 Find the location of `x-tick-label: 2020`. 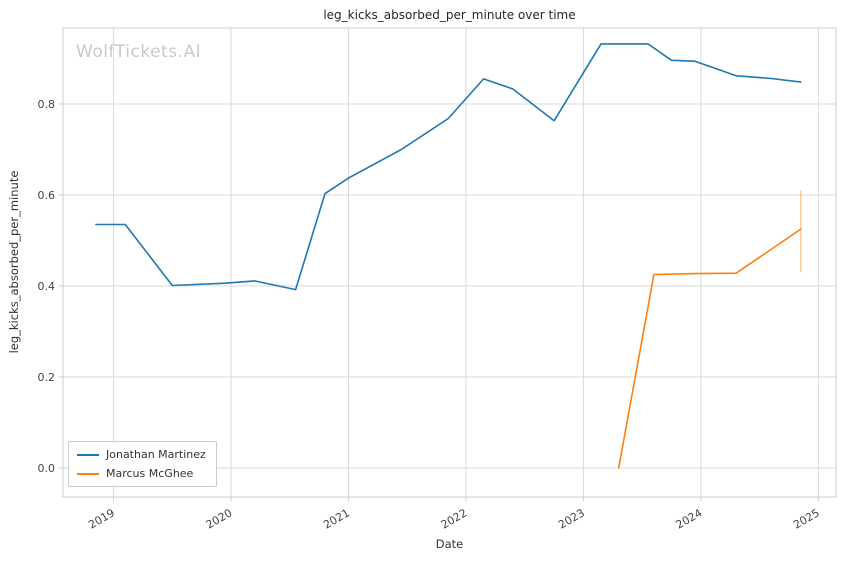

x-tick-label: 2020 is located at coordinates (219, 518).